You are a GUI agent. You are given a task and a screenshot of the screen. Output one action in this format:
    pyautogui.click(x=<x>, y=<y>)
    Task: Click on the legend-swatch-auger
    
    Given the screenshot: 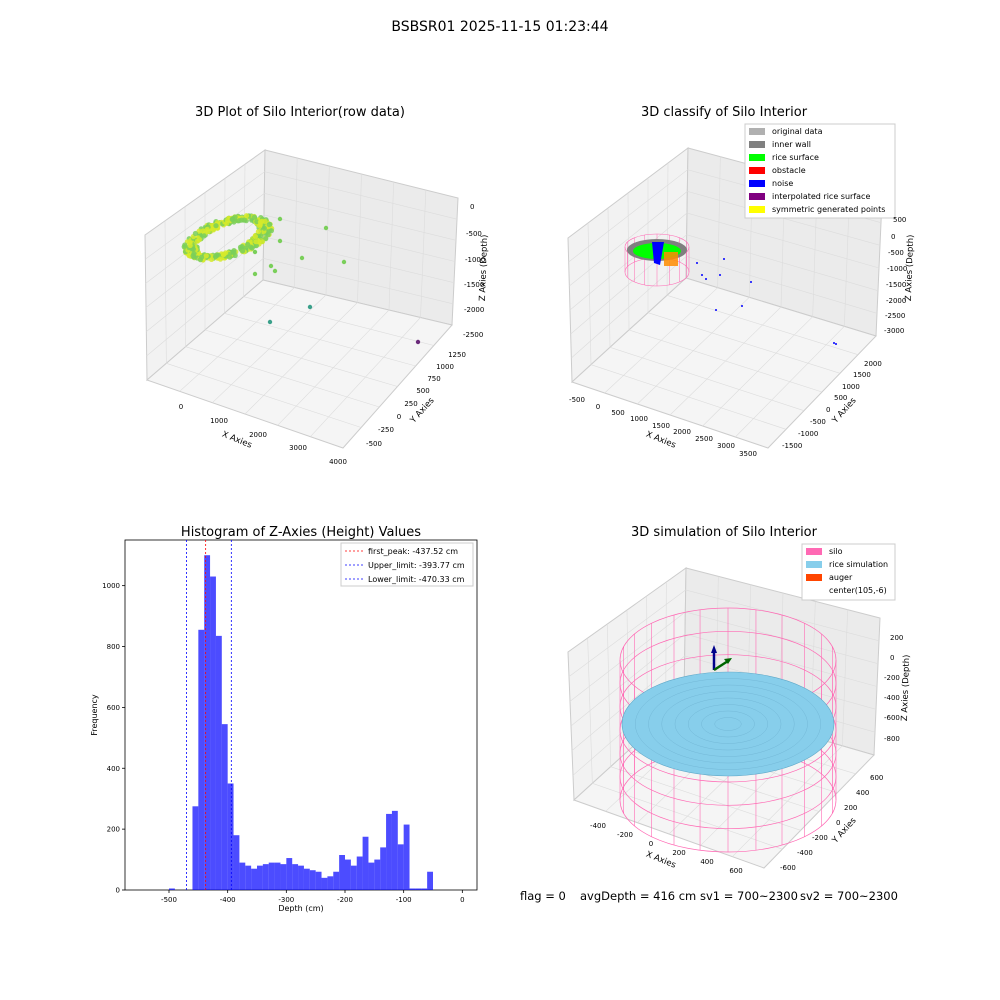 What is the action you would take?
    pyautogui.click(x=814, y=577)
    